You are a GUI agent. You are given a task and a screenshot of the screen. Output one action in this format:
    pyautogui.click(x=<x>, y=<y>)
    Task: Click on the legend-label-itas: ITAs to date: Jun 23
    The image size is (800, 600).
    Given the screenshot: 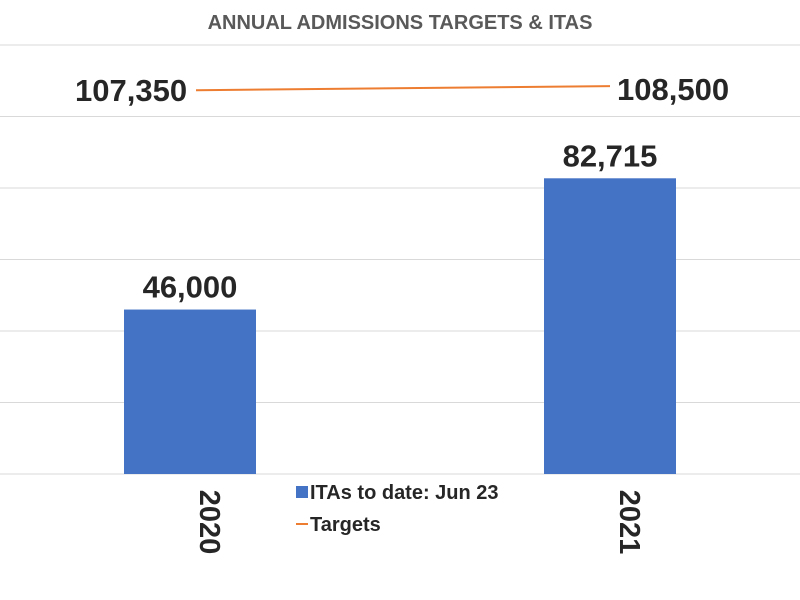 What is the action you would take?
    pyautogui.click(x=404, y=493)
    